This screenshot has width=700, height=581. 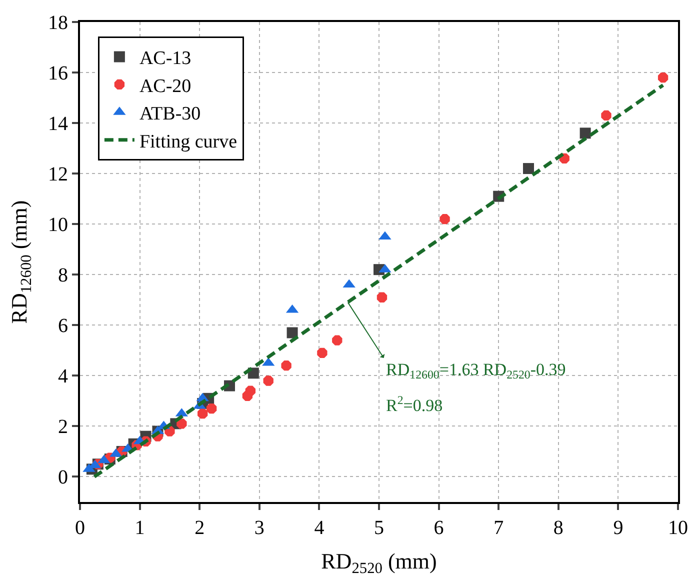 I want to click on x-tick-label: 7, so click(x=499, y=528).